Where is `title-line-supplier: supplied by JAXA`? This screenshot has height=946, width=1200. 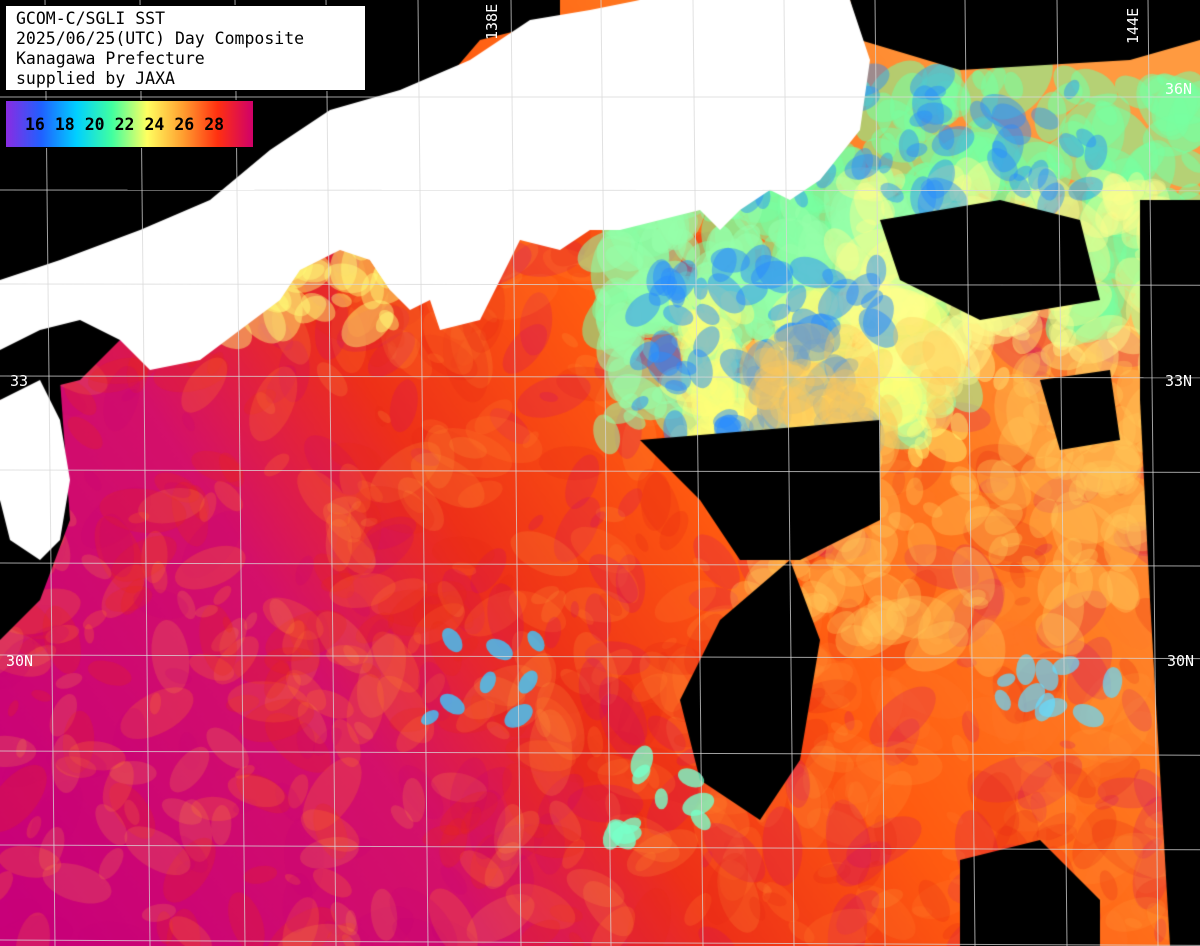 title-line-supplier: supplied by JAXA is located at coordinates (95, 78).